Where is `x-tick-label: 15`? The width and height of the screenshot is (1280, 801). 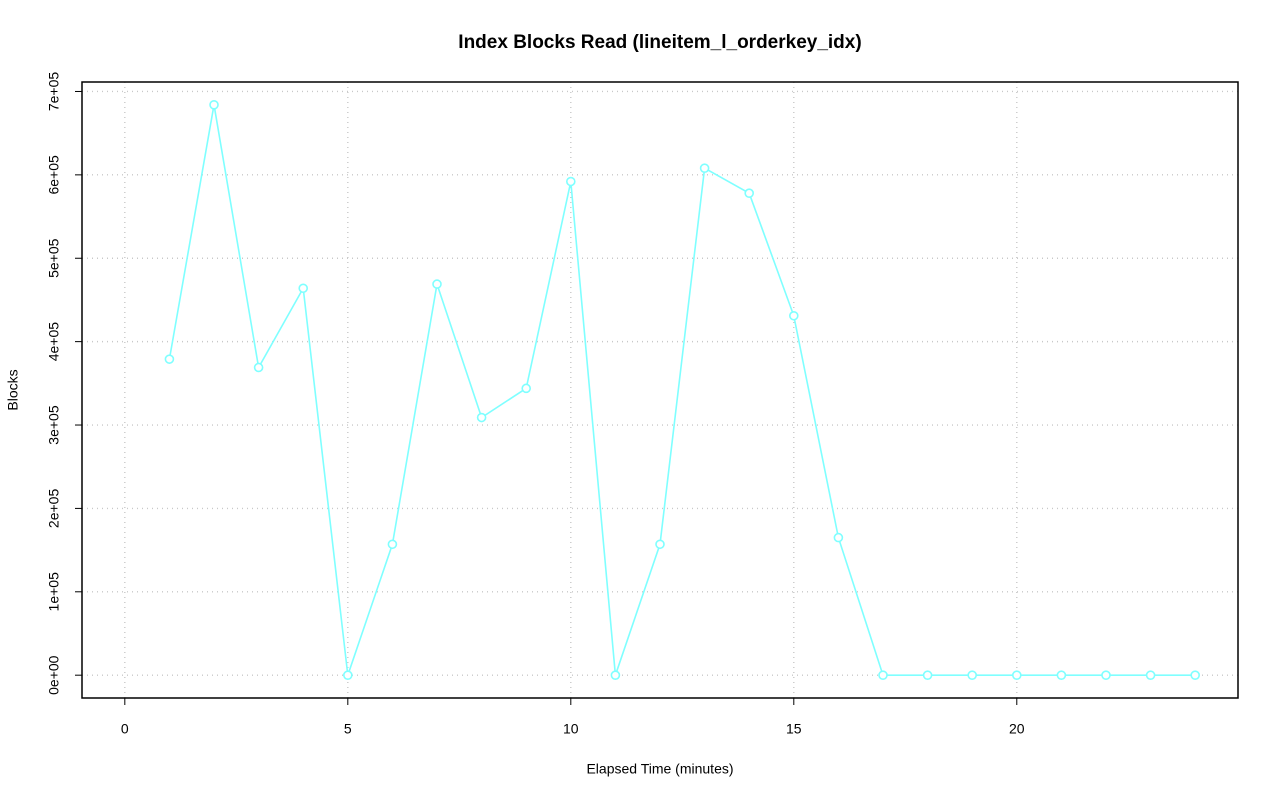
x-tick-label: 15 is located at coordinates (794, 729).